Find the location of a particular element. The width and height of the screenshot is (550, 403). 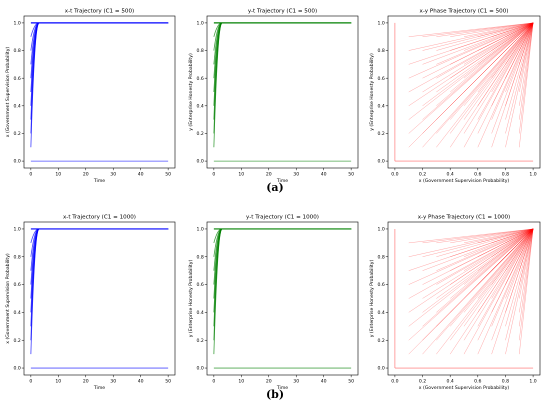

x-tick-label-2: 0.2 is located at coordinates (422, 175).